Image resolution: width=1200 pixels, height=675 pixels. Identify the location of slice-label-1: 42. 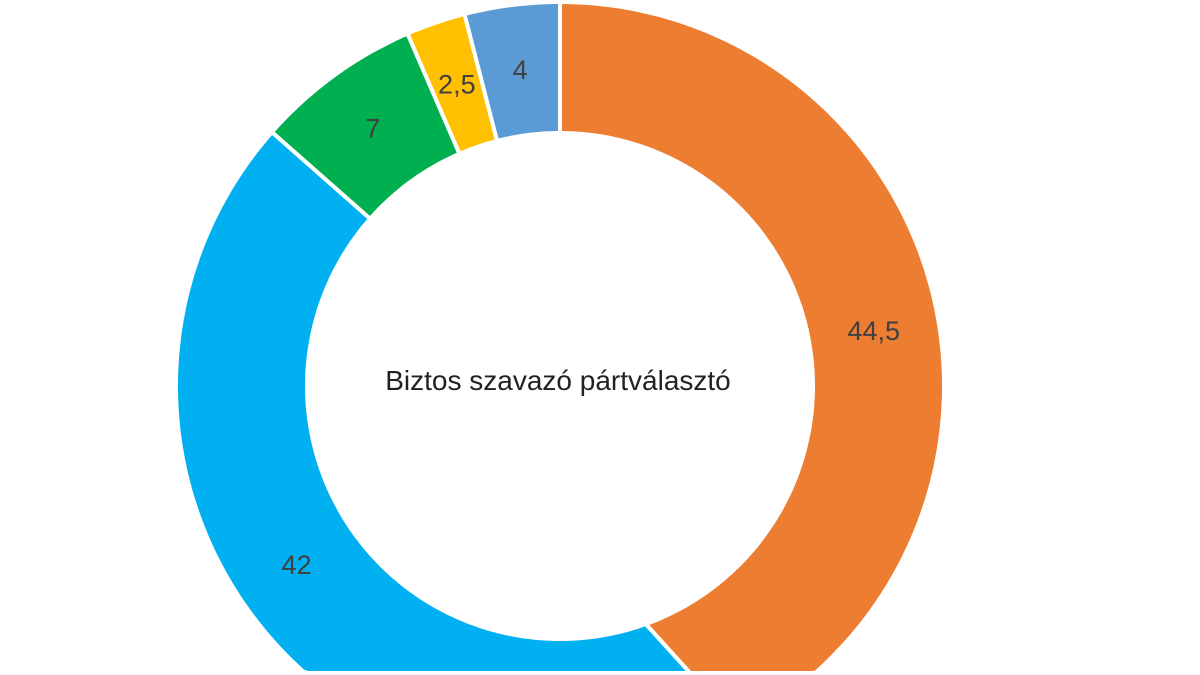
(297, 565).